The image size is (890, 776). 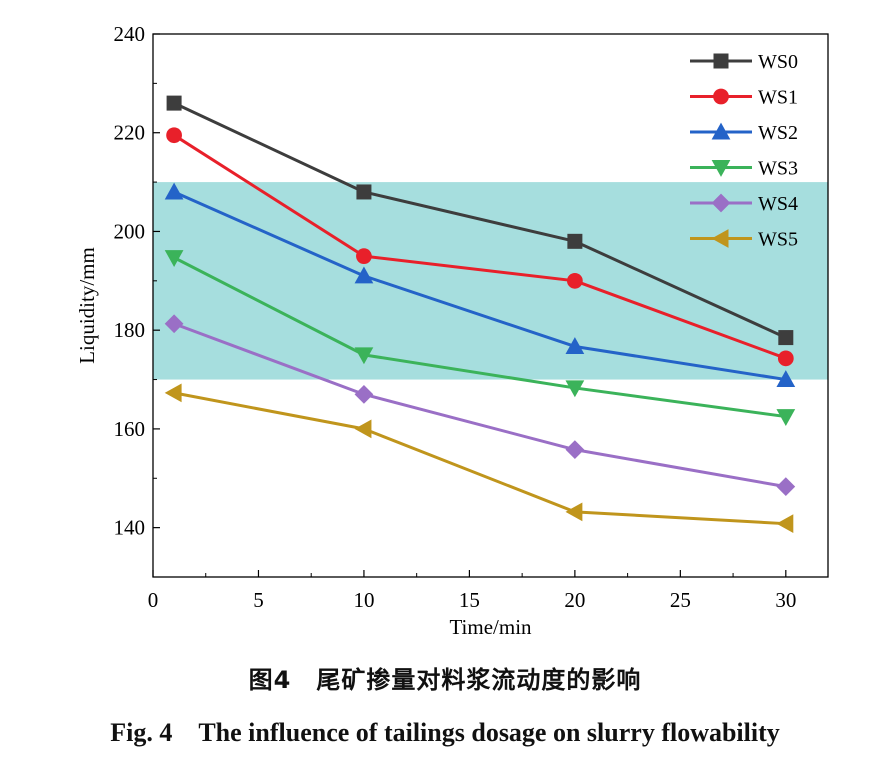 I want to click on legend-entry-ws0: WS0, so click(x=744, y=62).